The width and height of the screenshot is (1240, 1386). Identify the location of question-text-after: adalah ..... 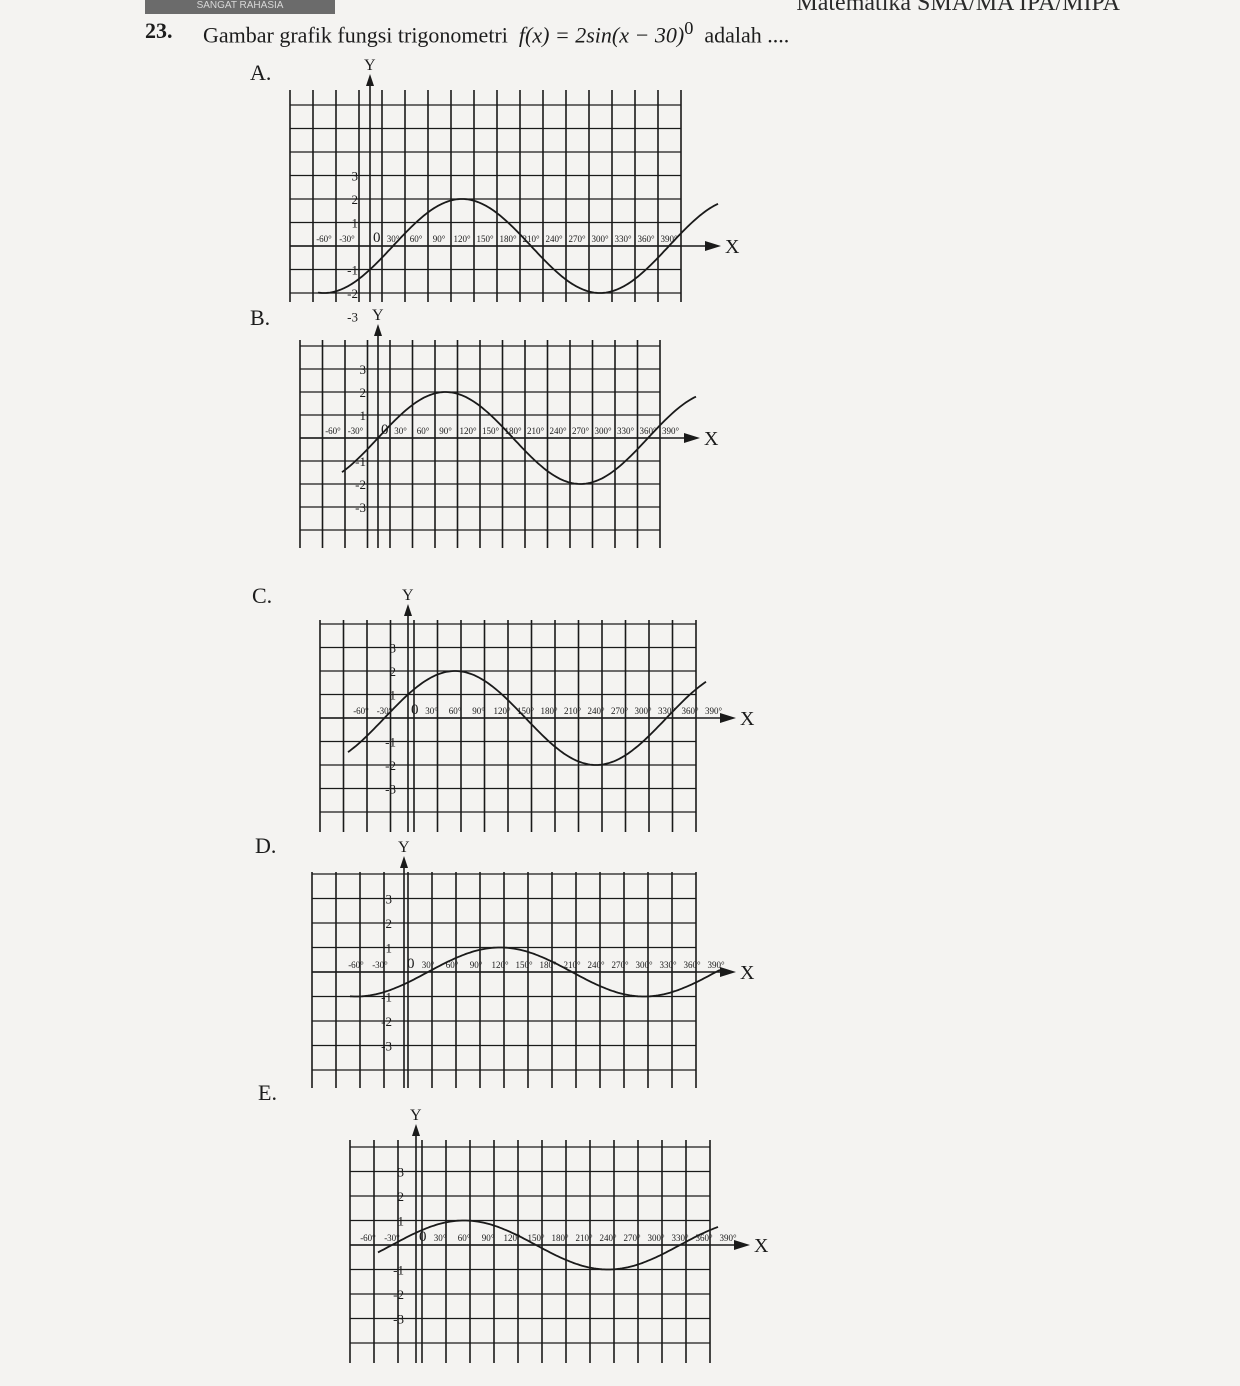
(747, 35).